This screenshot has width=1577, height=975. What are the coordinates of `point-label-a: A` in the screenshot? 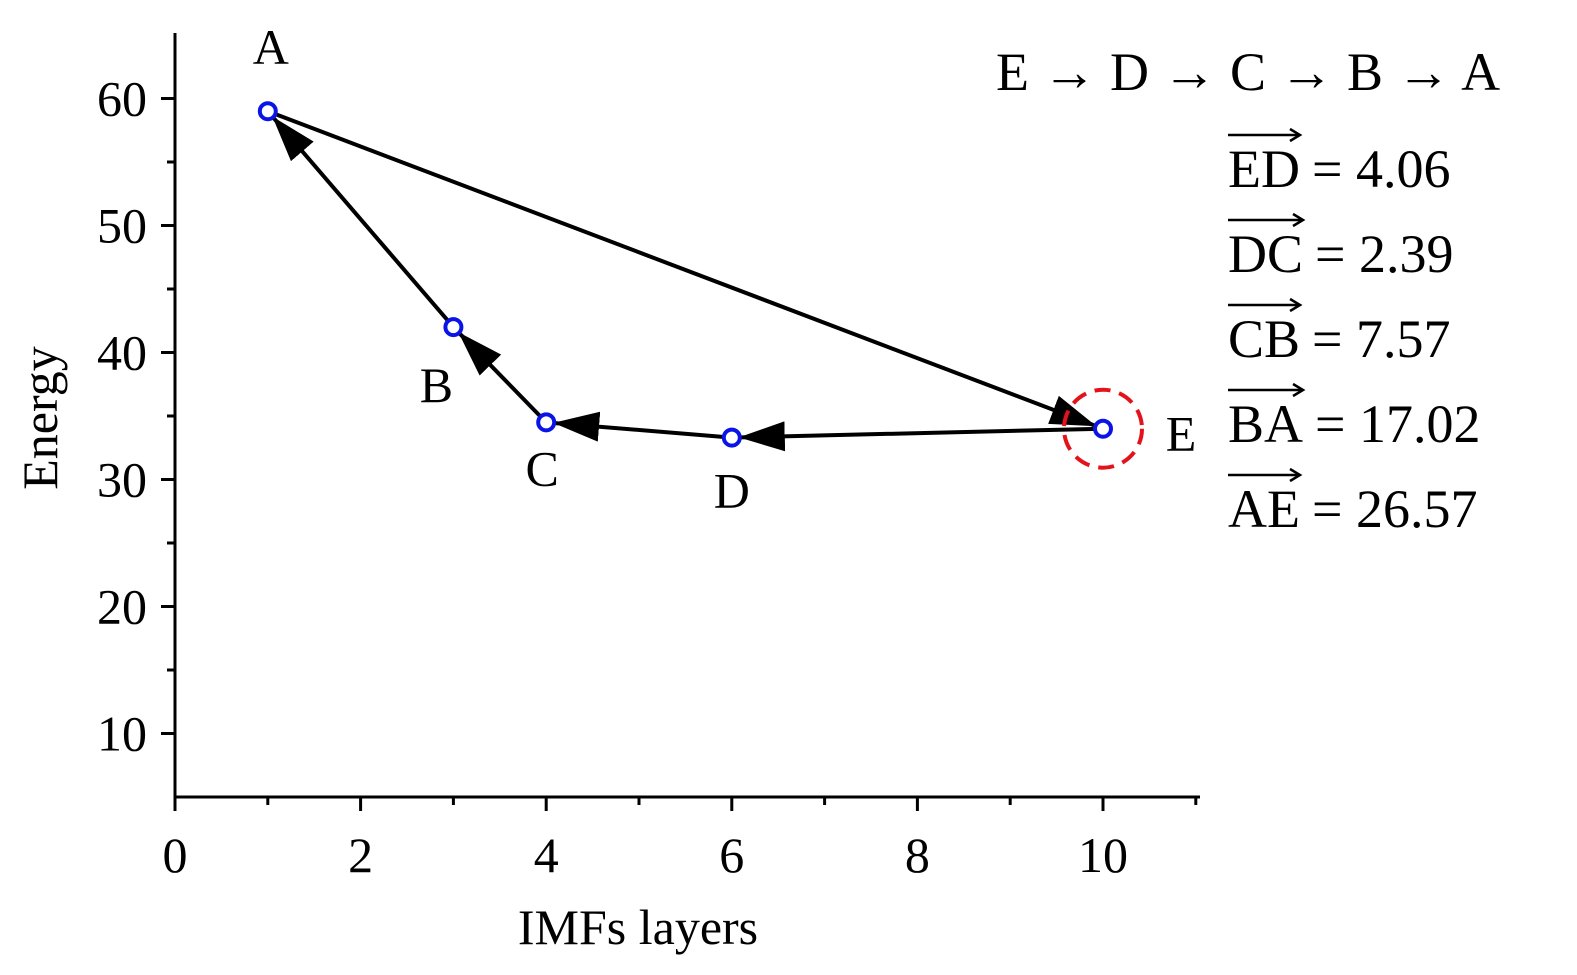 It's located at (271, 47).